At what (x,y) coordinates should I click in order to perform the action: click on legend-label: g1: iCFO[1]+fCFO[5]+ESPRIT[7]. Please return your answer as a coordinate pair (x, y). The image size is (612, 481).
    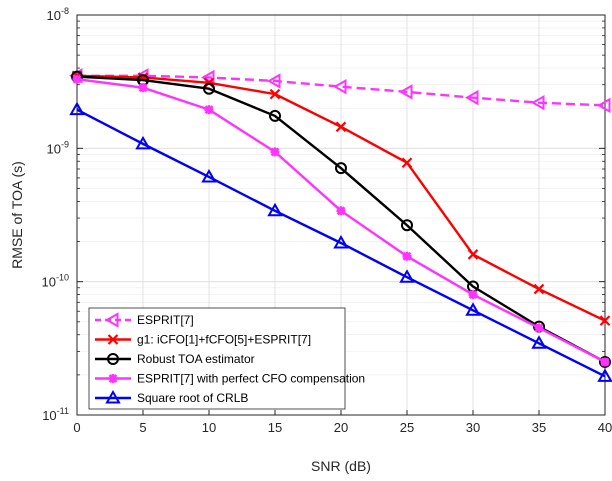
    Looking at the image, I should click on (224, 340).